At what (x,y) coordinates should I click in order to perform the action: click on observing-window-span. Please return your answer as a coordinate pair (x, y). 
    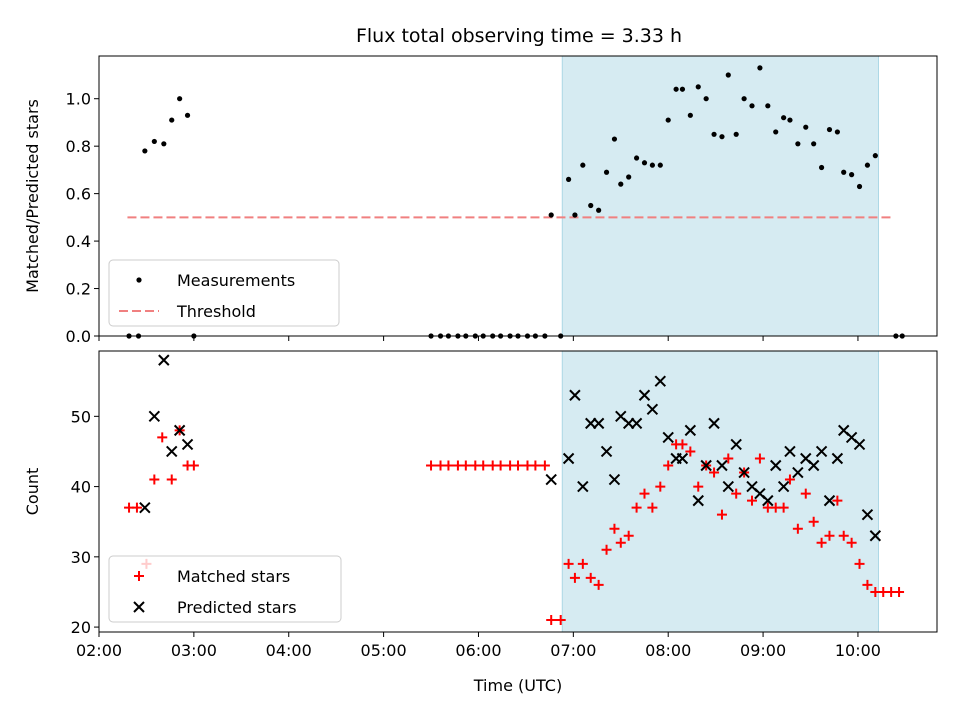
    Looking at the image, I should click on (720, 491).